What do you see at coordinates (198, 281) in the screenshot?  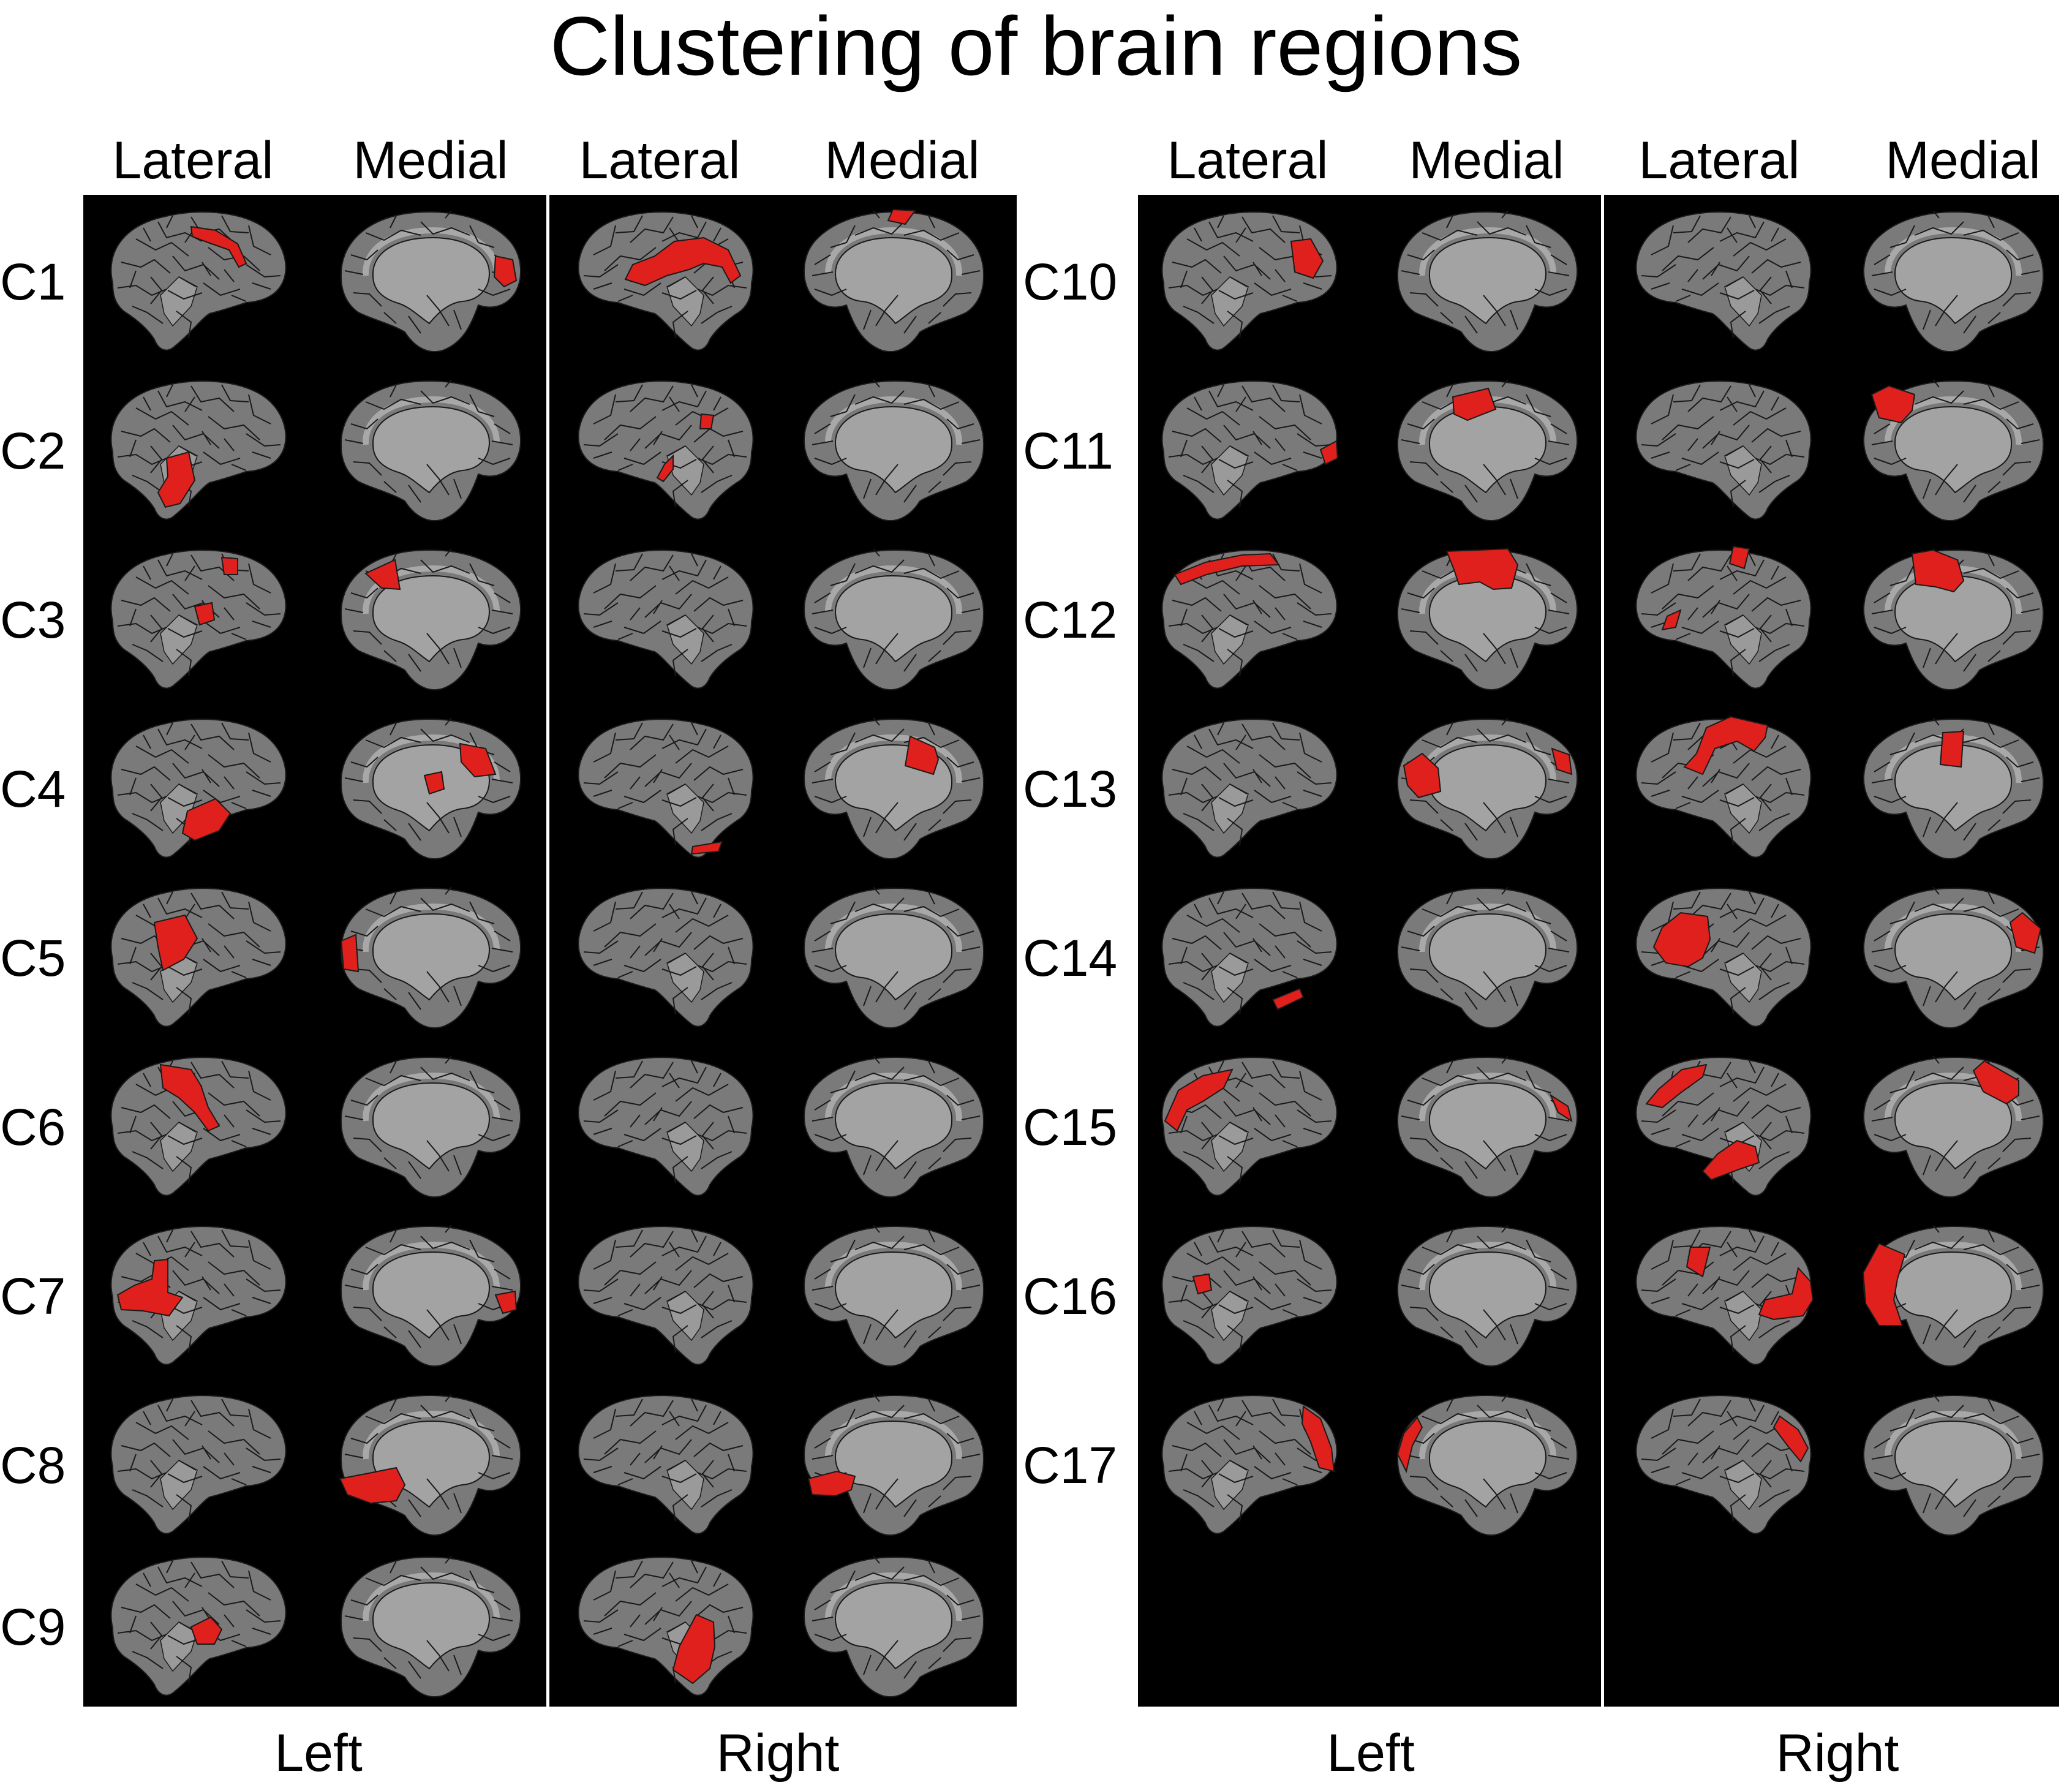 I see `brain-surface-c1-left-lateral` at bounding box center [198, 281].